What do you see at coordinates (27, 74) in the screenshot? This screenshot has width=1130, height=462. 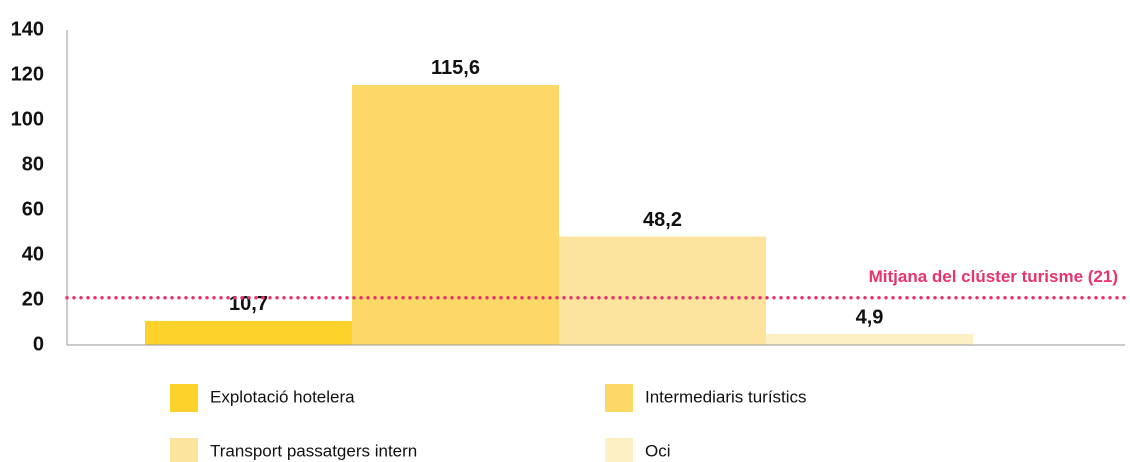 I see `y-tick-label: 120` at bounding box center [27, 74].